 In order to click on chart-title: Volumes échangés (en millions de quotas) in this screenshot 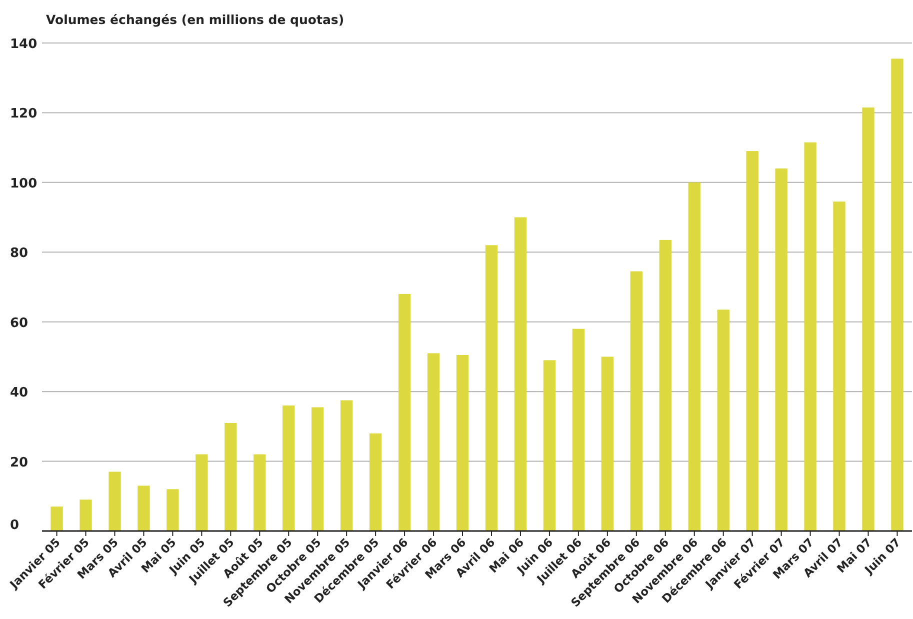, I will do `click(195, 19)`.